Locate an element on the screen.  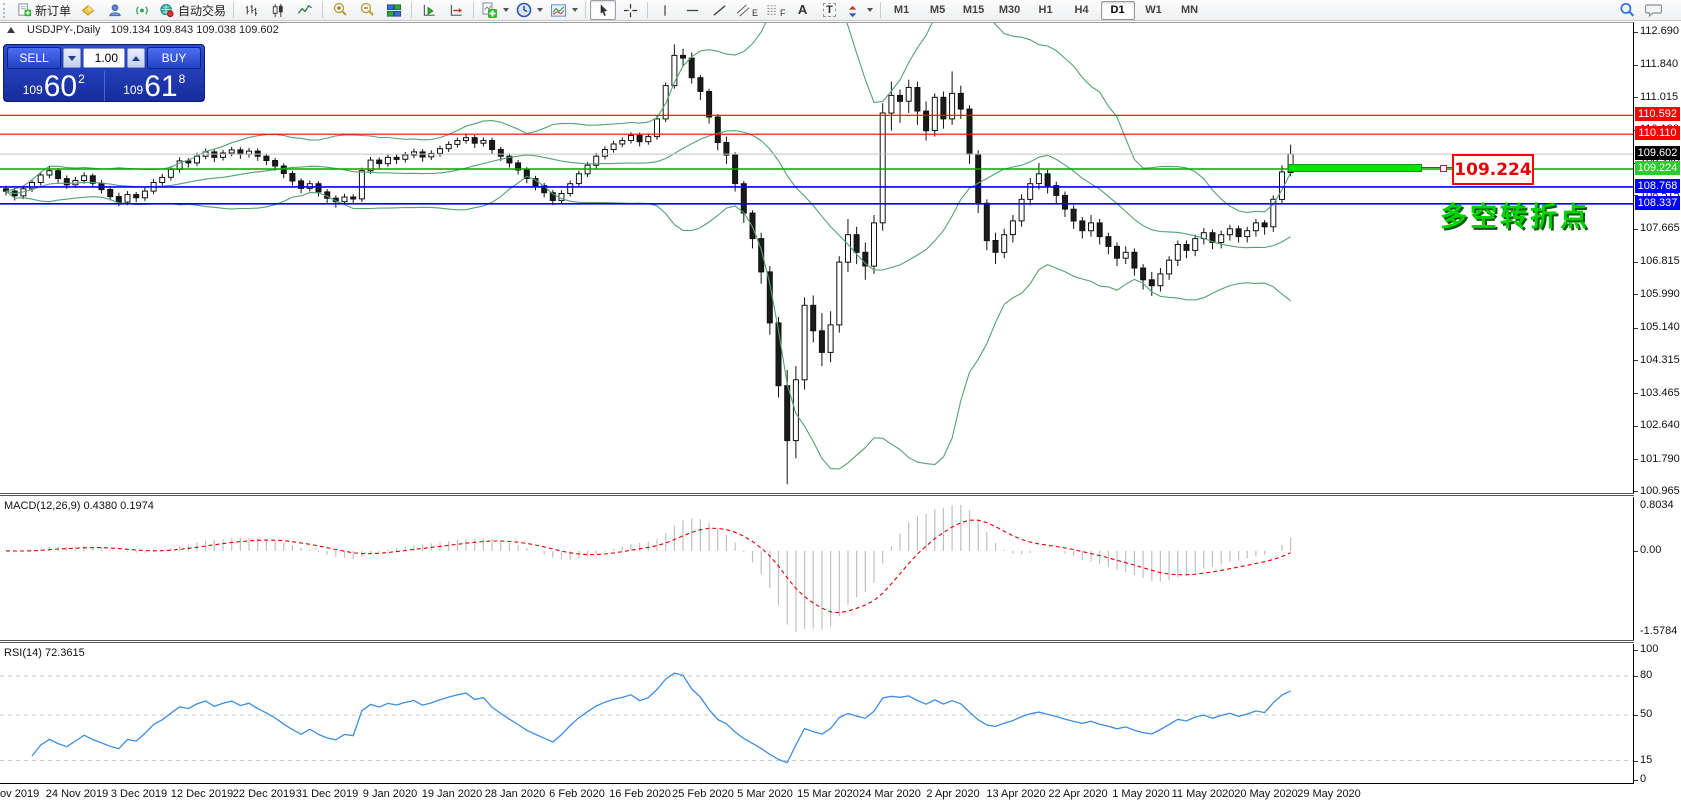
horizontal-level-lines is located at coordinates (816, 159).